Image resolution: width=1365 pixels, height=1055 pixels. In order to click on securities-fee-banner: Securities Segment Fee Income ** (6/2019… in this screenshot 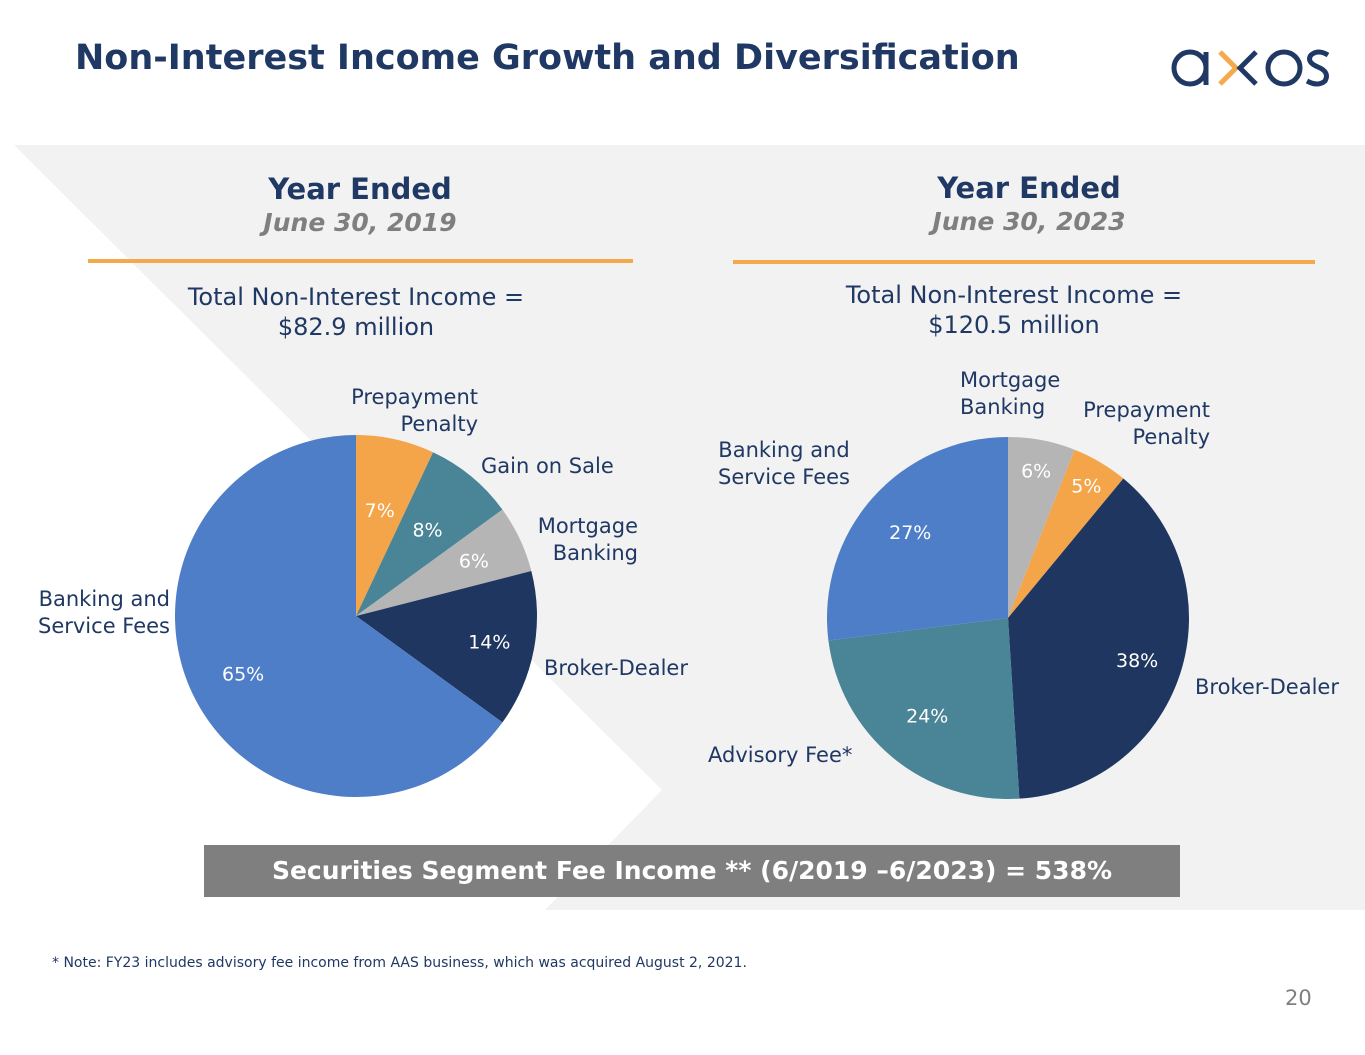, I will do `click(692, 871)`.